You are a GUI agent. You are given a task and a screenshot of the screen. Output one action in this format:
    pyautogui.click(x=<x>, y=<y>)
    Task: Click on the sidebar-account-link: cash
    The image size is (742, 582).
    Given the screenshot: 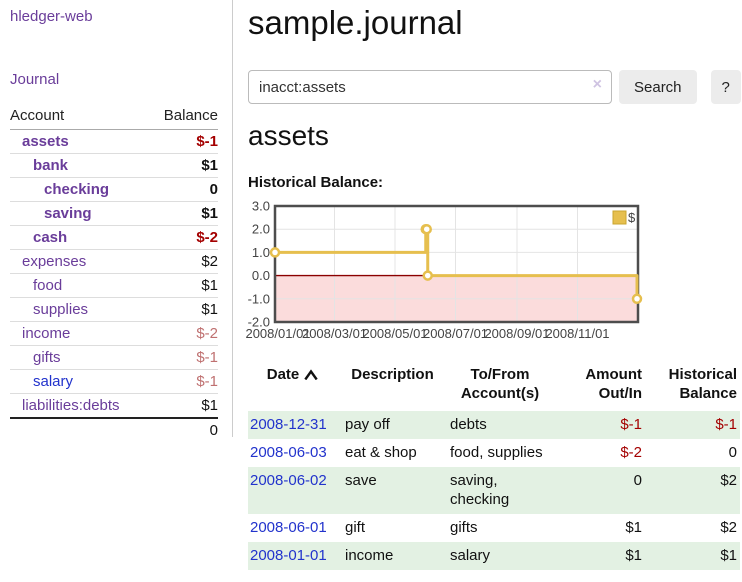 What is the action you would take?
    pyautogui.click(x=50, y=237)
    